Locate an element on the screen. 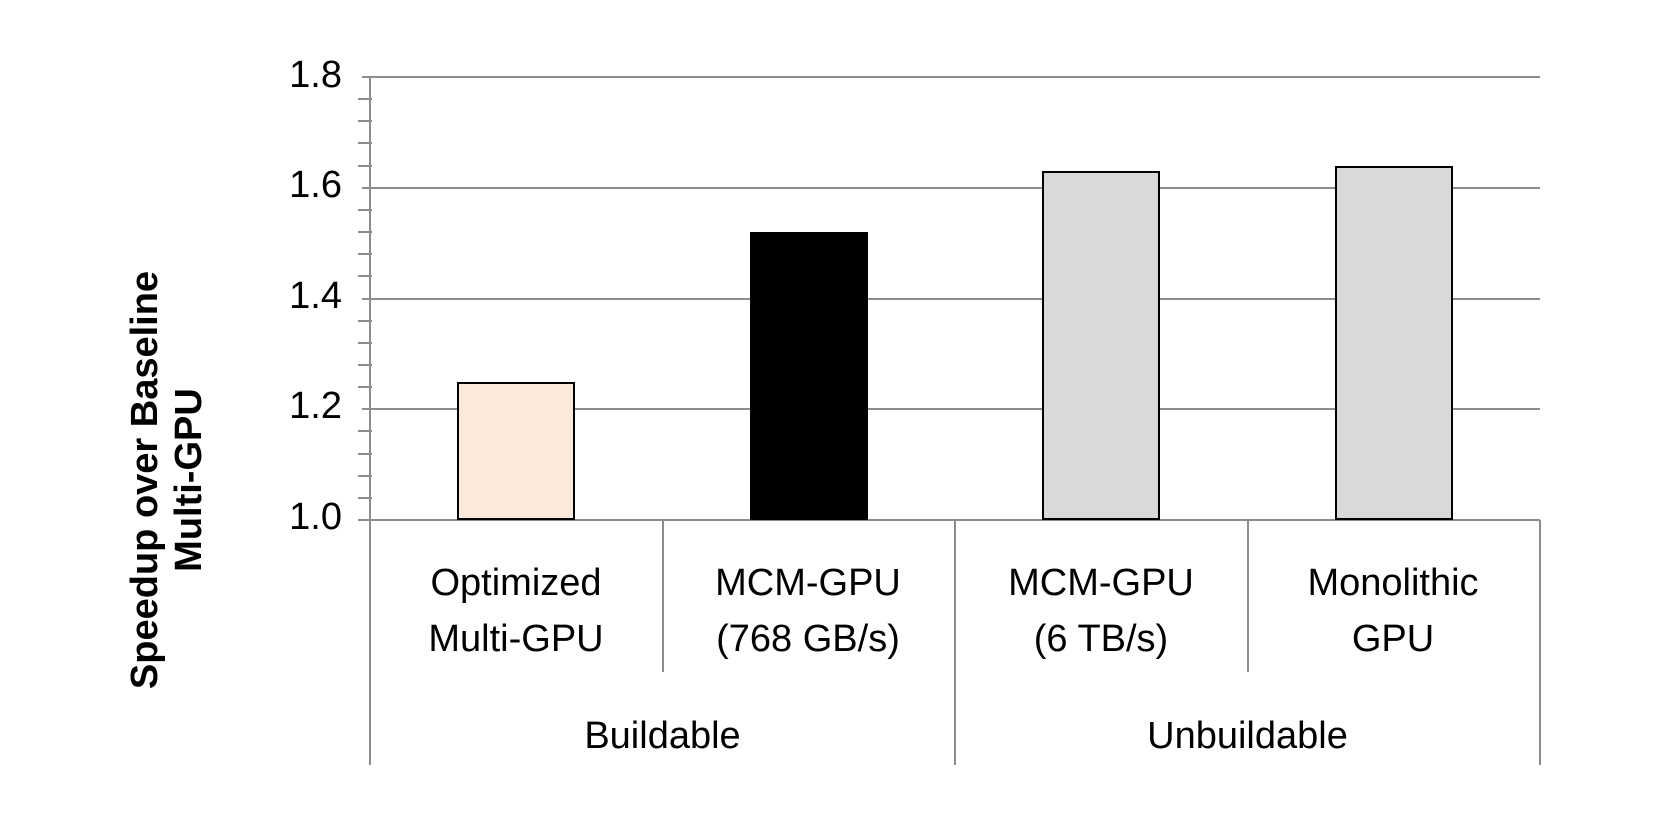 This screenshot has width=1668, height=823. y-tick-label: 1.0 is located at coordinates (315, 517).